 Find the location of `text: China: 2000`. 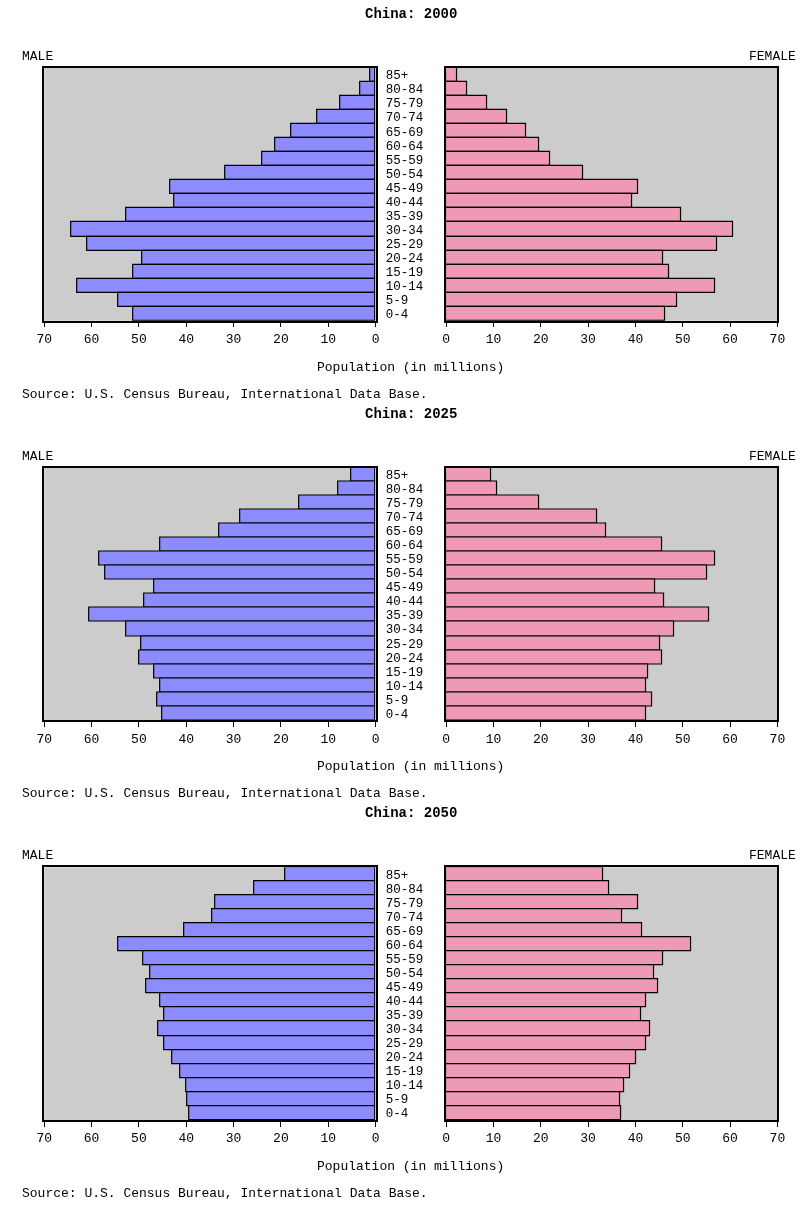

text: China: 2000 is located at coordinates (411, 14).